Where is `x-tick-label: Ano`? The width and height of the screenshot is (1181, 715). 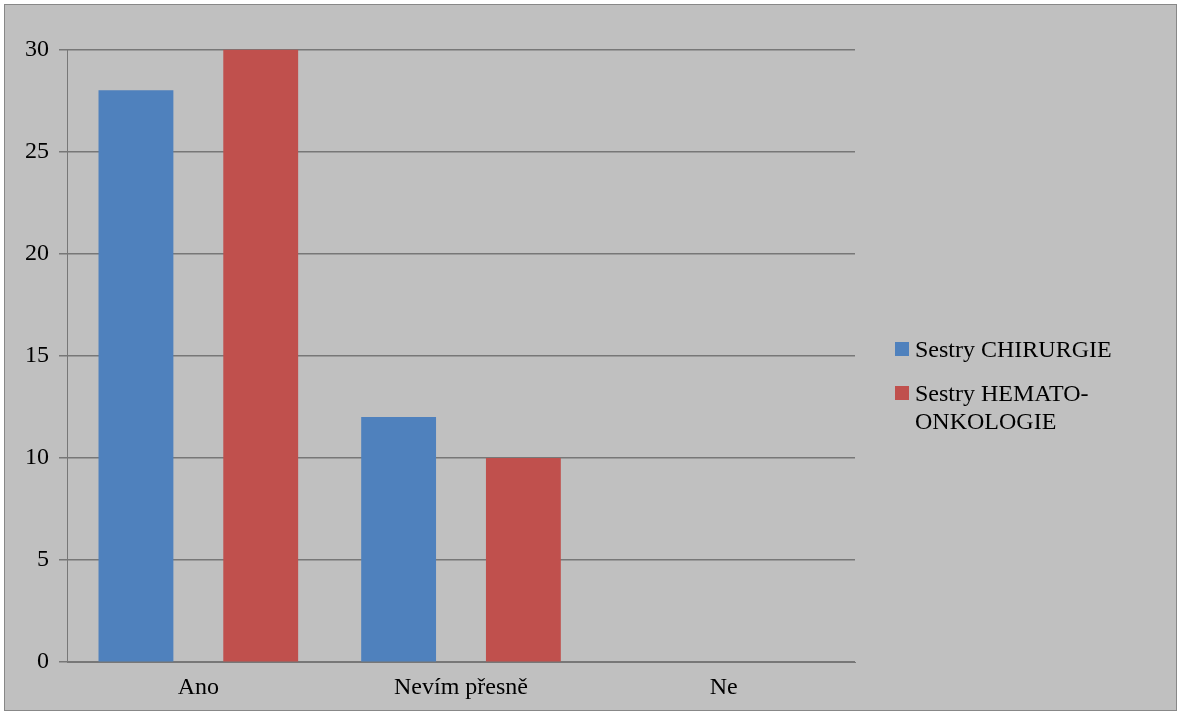
x-tick-label: Ano is located at coordinates (198, 685).